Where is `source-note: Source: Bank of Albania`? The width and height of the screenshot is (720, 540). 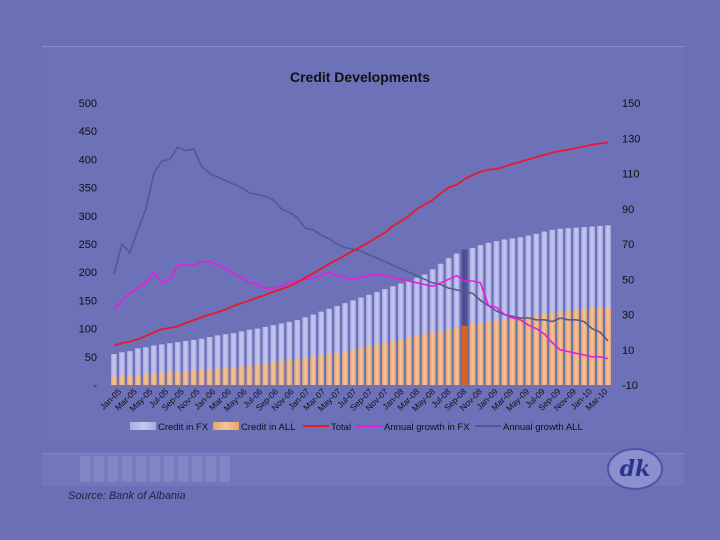 source-note: Source: Bank of Albania is located at coordinates (127, 496).